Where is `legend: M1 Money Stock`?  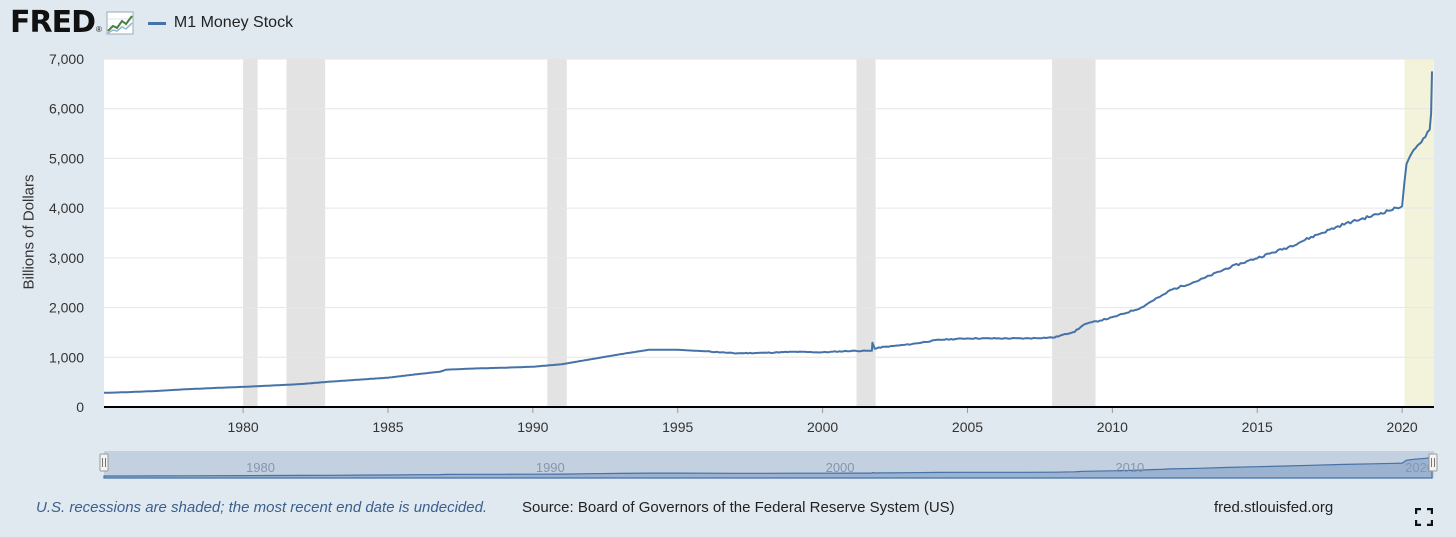
legend: M1 Money Stock is located at coordinates (220, 23).